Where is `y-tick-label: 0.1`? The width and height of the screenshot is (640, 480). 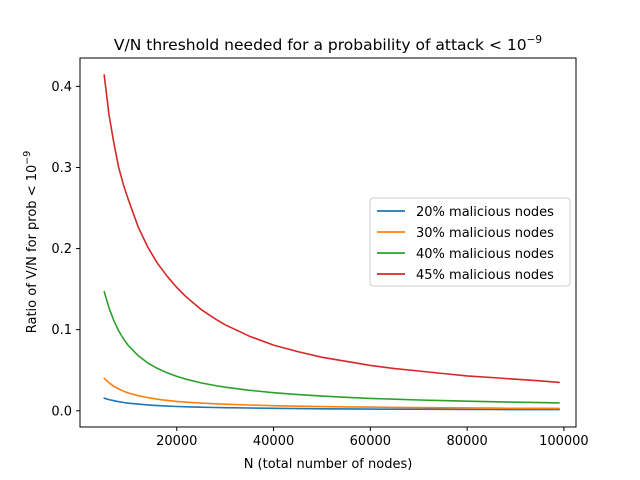
y-tick-label: 0.1 is located at coordinates (61, 330).